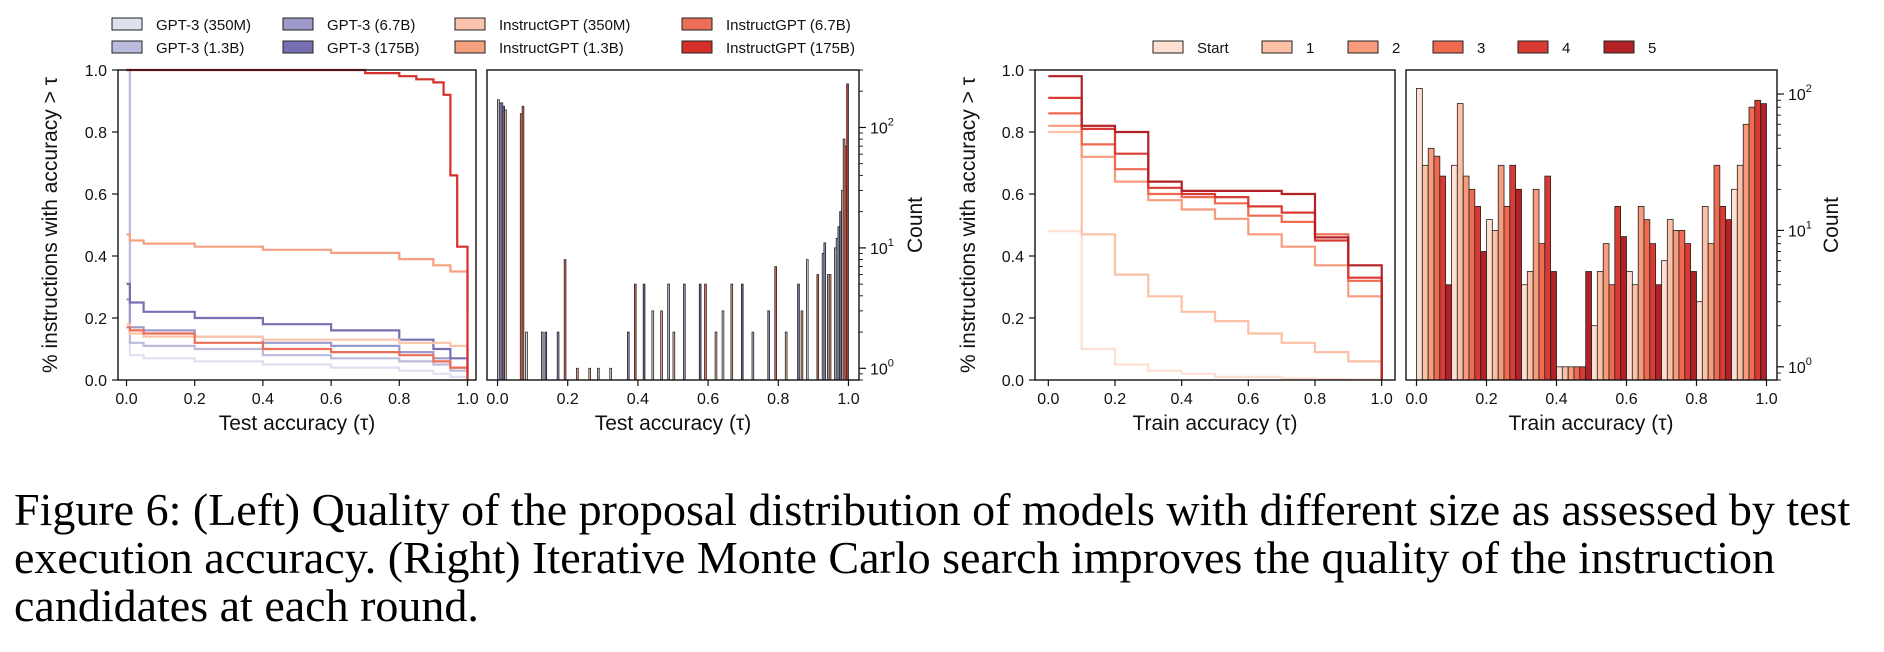  What do you see at coordinates (564, 25) in the screenshot?
I see `legend-label: InstructGPT (350M)` at bounding box center [564, 25].